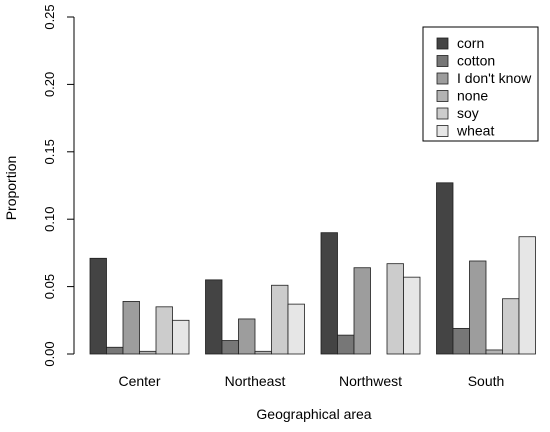  Describe the element at coordinates (494, 78) in the screenshot. I see `legend-label-i-don-t-know: I don't know` at that location.